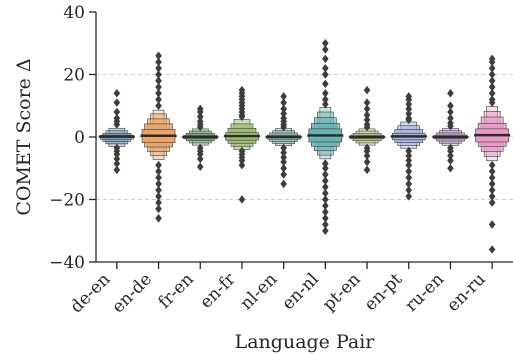 The height and width of the screenshot is (354, 513). Describe the element at coordinates (24, 136) in the screenshot. I see `y-axis-title: COMET Score Δ` at that location.